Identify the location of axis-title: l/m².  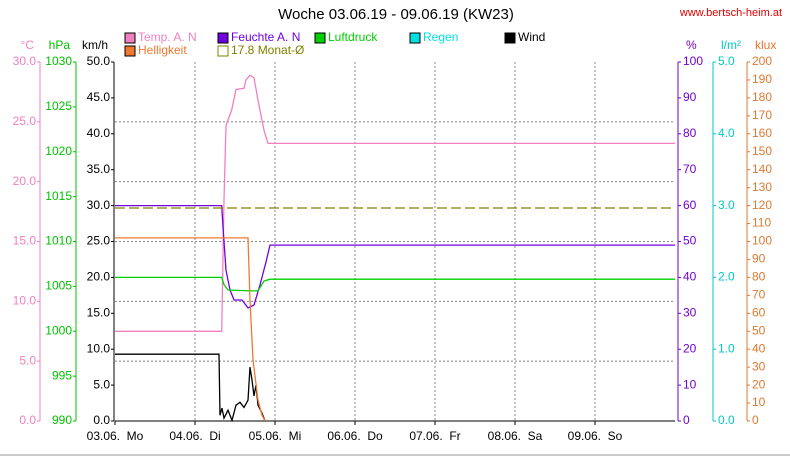
(731, 45).